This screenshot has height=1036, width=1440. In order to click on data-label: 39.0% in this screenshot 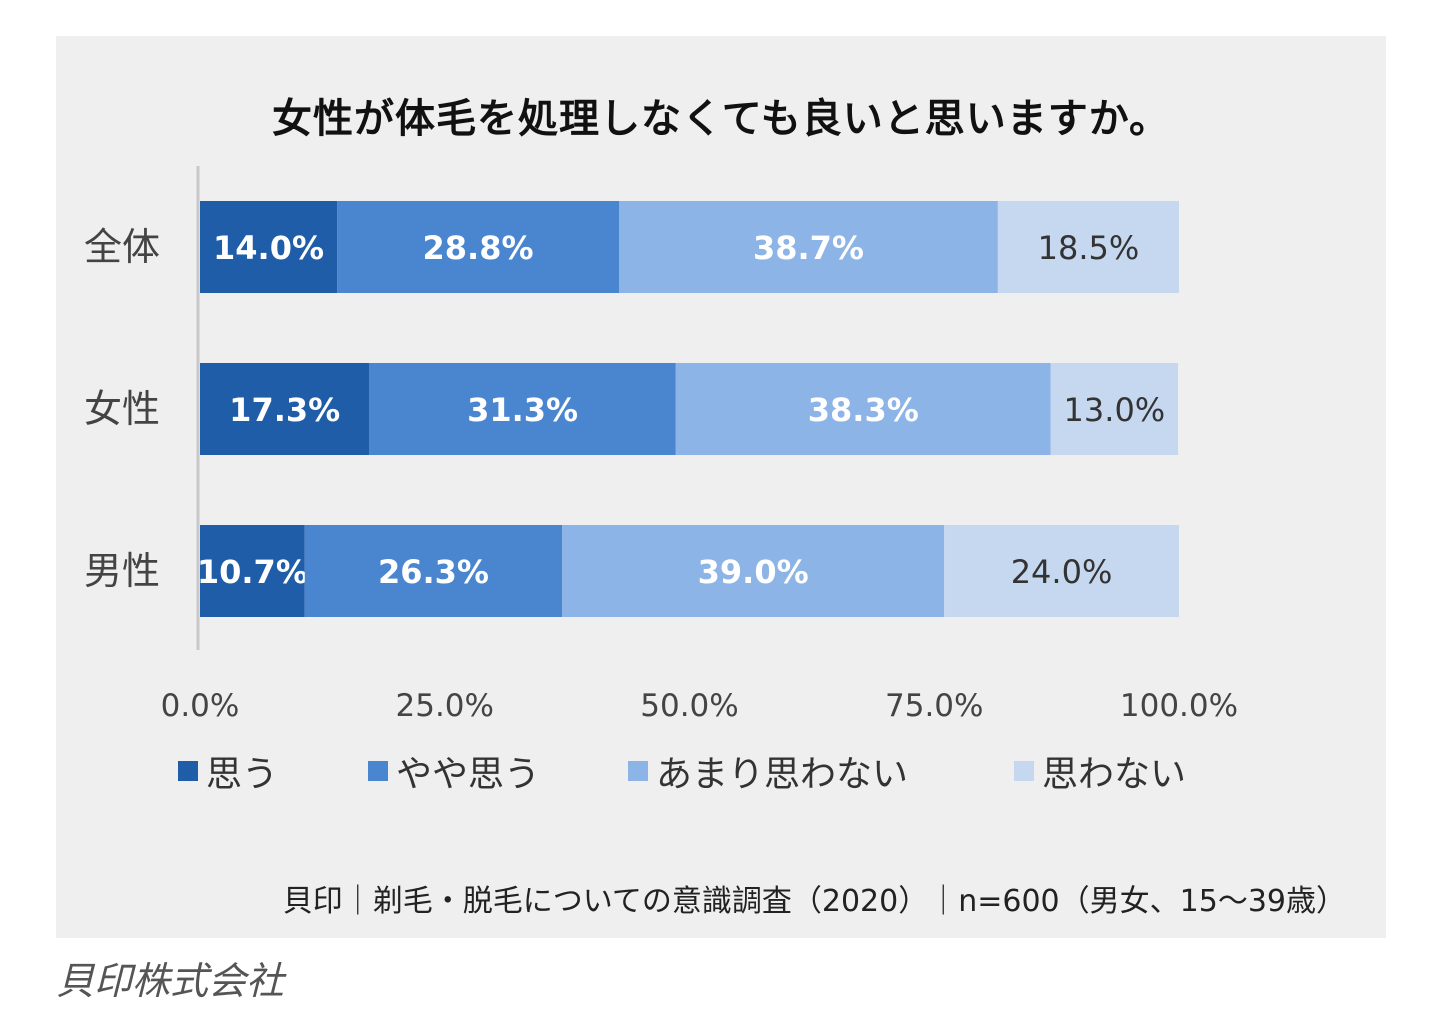, I will do `click(753, 572)`.